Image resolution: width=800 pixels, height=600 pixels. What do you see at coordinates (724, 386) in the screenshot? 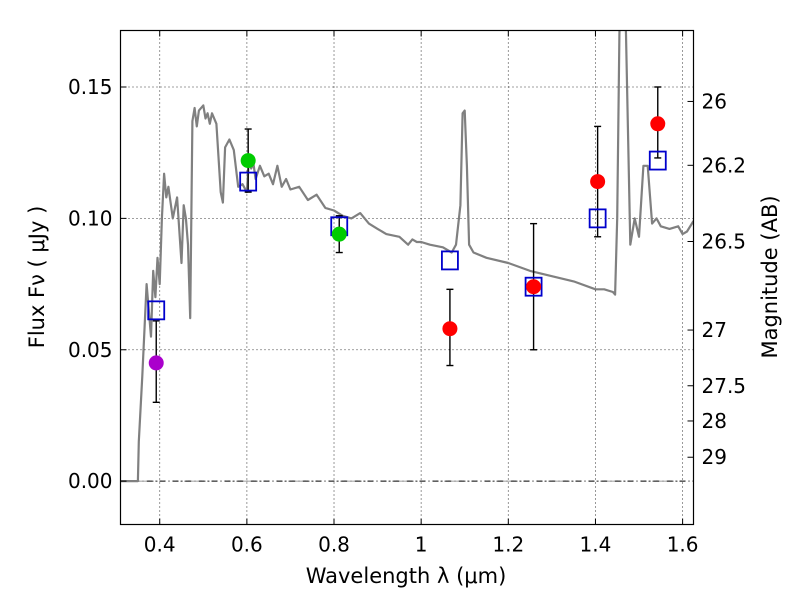
I see `mag-tick-label: 27.5` at bounding box center [724, 386].